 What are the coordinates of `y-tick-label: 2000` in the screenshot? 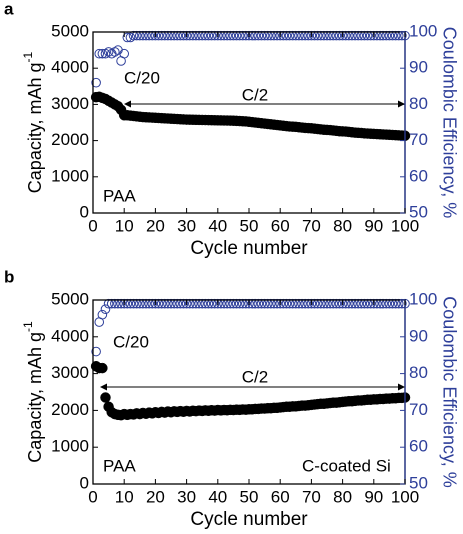 It's located at (70, 139).